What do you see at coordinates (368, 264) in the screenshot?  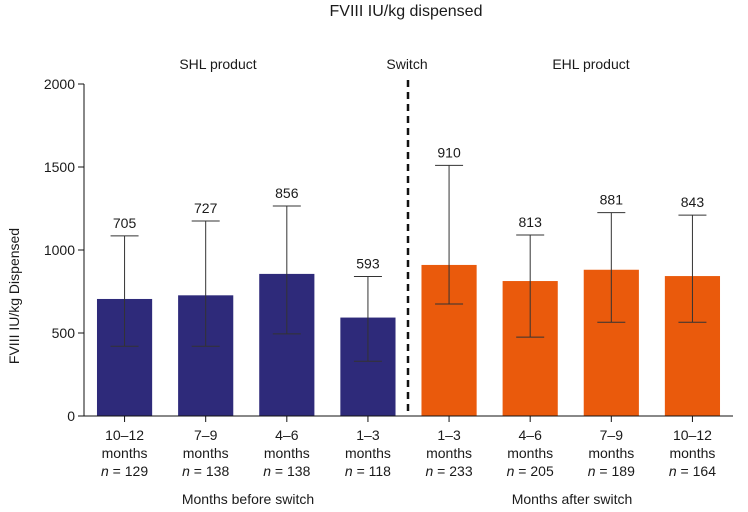 I see `data-label: 593` at bounding box center [368, 264].